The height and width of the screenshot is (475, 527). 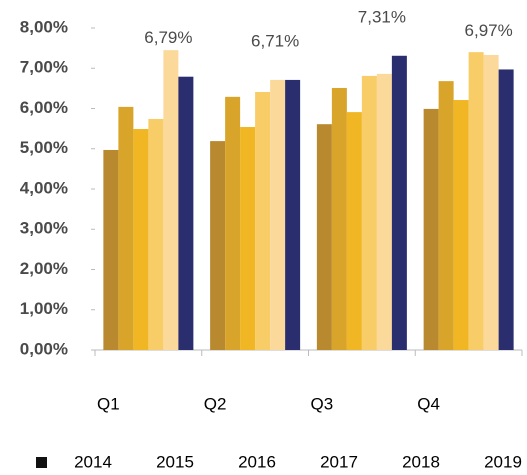 What do you see at coordinates (44, 67) in the screenshot?
I see `y-tick-label: 7,00%` at bounding box center [44, 67].